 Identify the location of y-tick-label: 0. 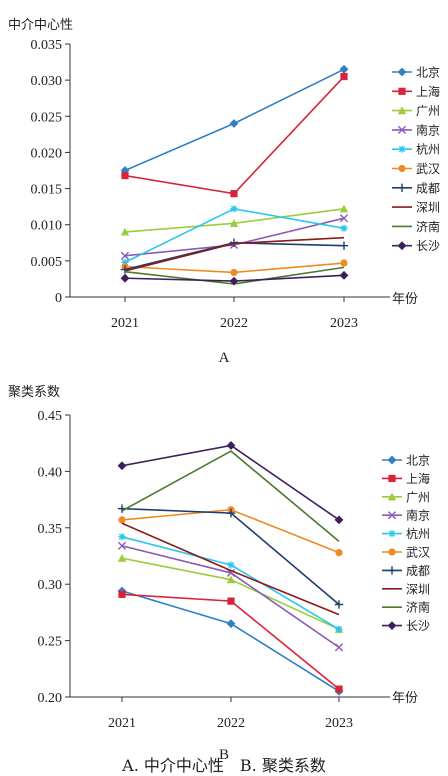
(58, 298).